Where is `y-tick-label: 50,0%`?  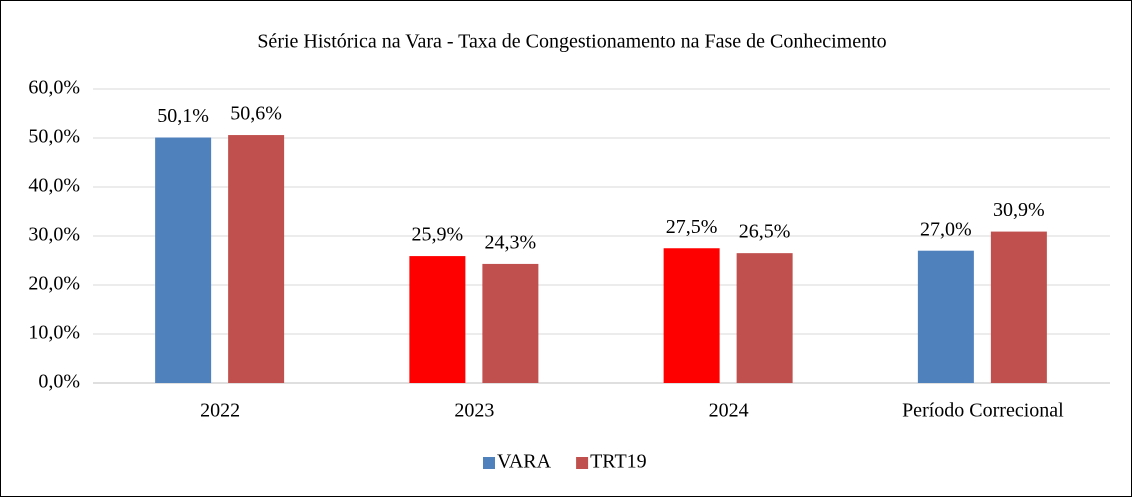 y-tick-label: 50,0% is located at coordinates (54, 137).